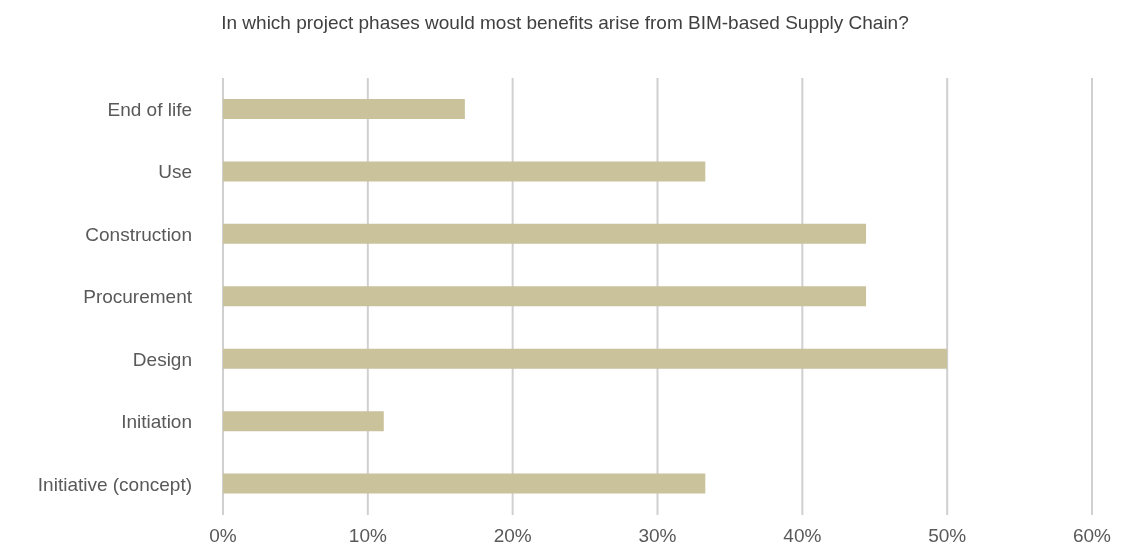  Describe the element at coordinates (149, 109) in the screenshot. I see `y-tick-label: End of life` at that location.